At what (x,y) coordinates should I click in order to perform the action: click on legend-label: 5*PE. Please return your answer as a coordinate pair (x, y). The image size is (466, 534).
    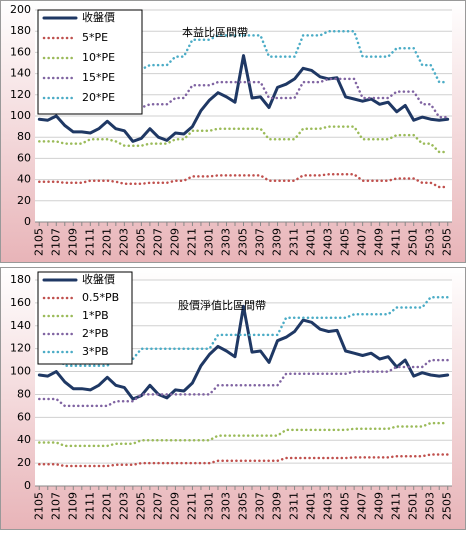
    Looking at the image, I should click on (95, 37).